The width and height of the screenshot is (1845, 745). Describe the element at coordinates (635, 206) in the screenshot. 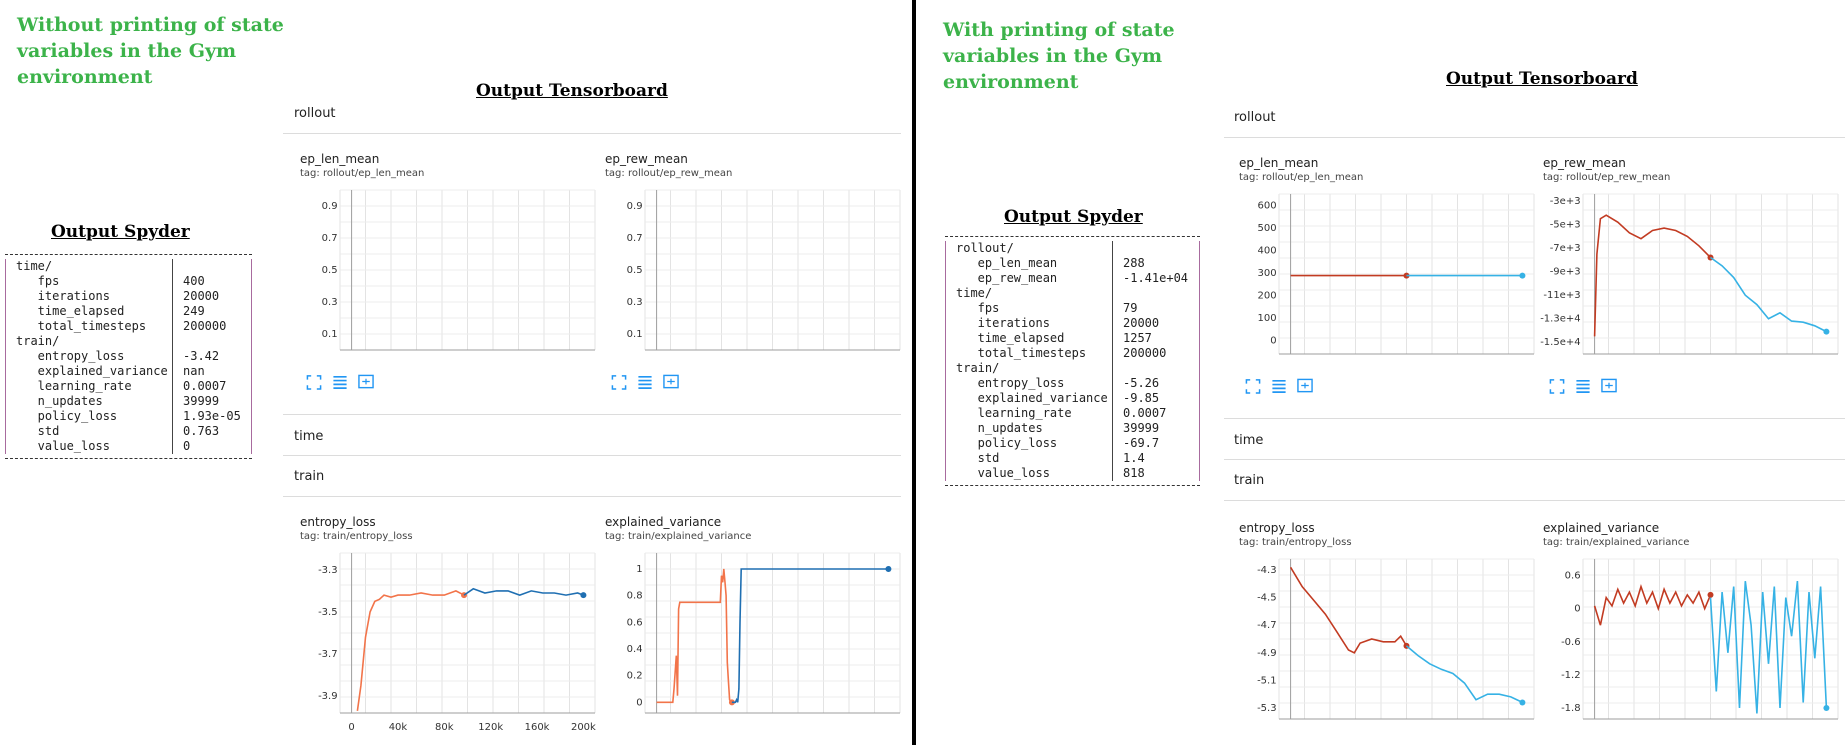

I see `y-tick-label: 0.9` at that location.